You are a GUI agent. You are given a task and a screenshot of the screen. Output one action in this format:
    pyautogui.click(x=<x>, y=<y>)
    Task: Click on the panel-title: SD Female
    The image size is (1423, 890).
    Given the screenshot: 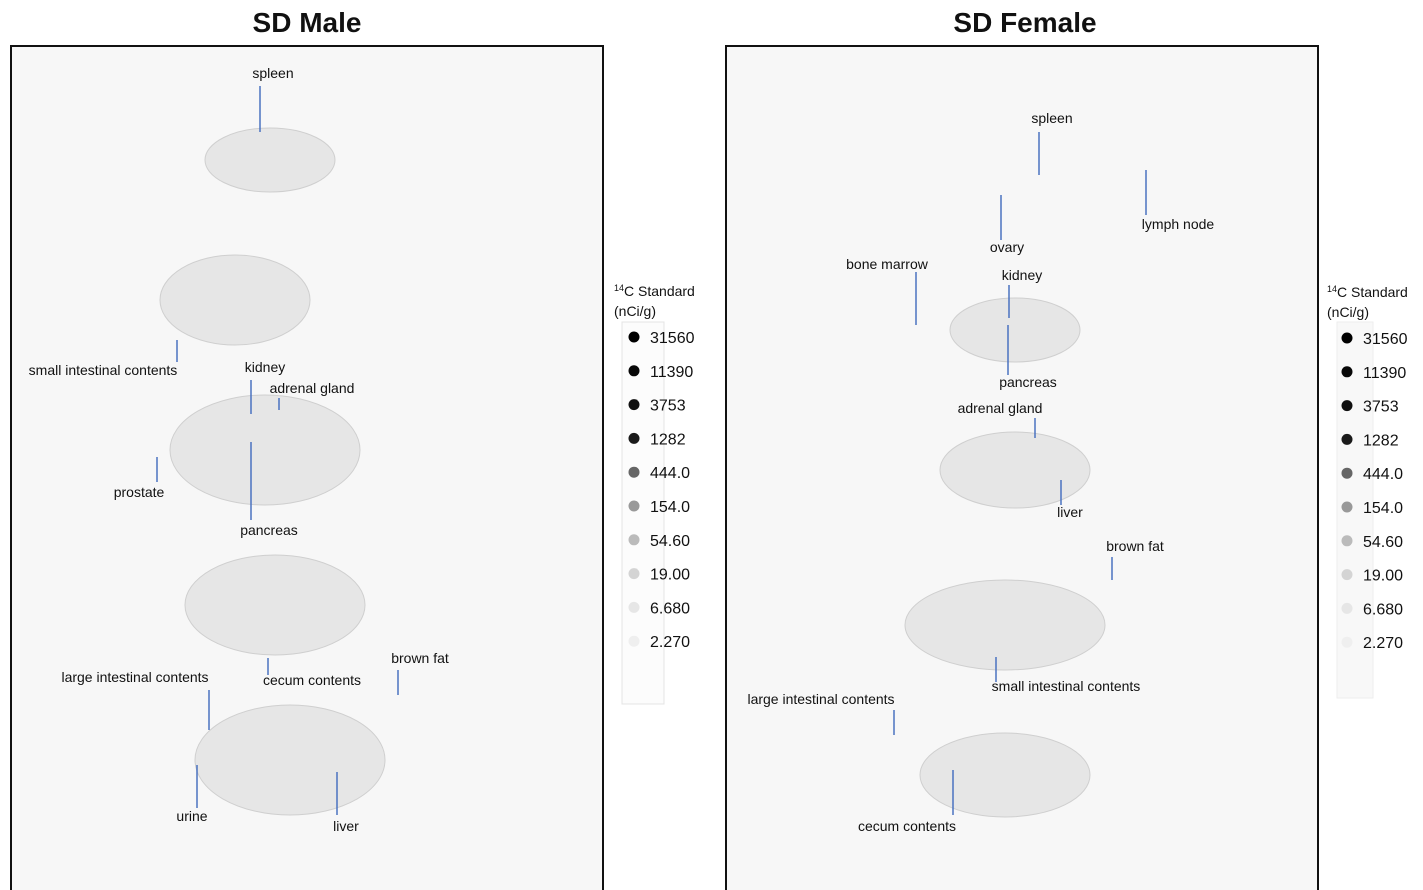 What is the action you would take?
    pyautogui.click(x=1024, y=22)
    